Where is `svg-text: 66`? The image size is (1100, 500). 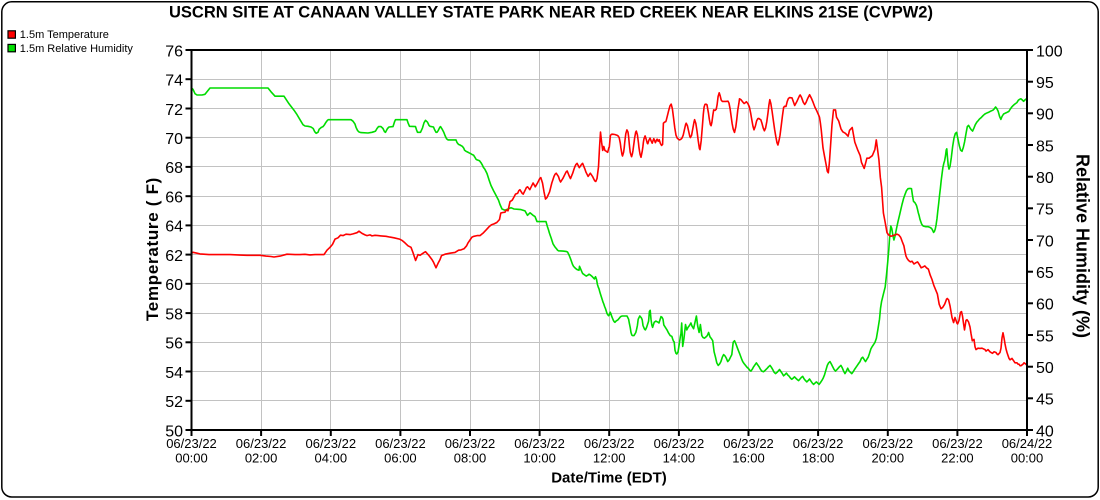
svg-text: 66 is located at coordinates (174, 198).